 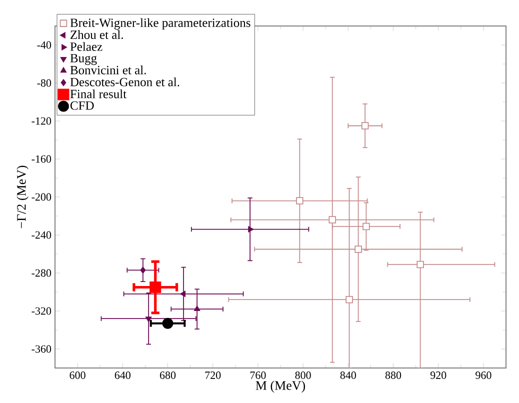 I want to click on y-tick-label: -240, so click(x=42, y=235).